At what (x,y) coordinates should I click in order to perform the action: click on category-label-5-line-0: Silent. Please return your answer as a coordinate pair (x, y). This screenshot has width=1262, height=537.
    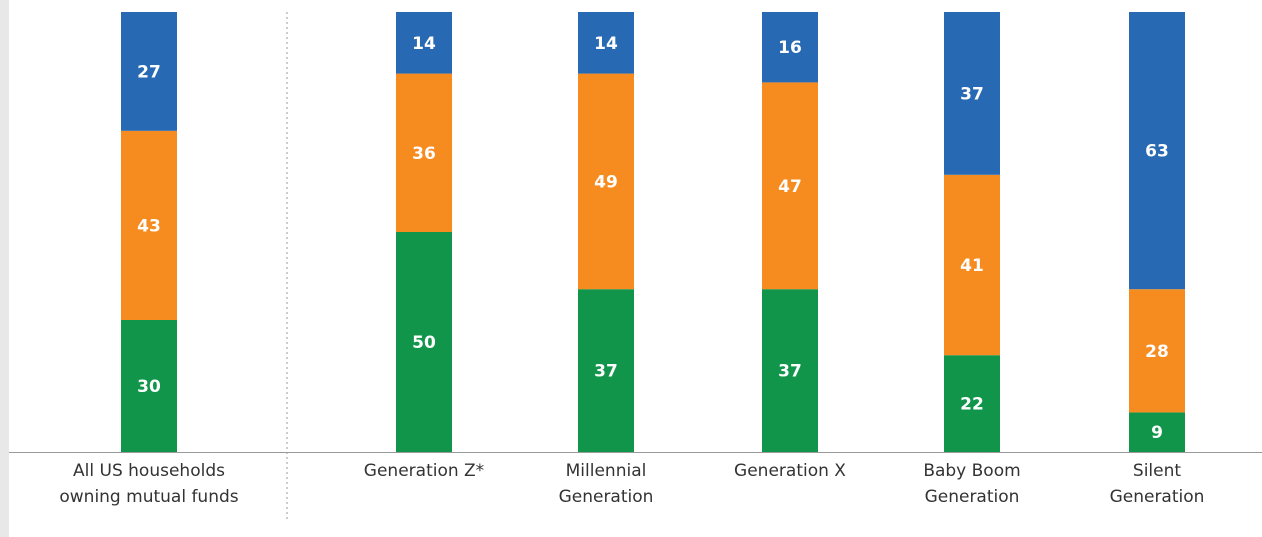
    Looking at the image, I should click on (1157, 471).